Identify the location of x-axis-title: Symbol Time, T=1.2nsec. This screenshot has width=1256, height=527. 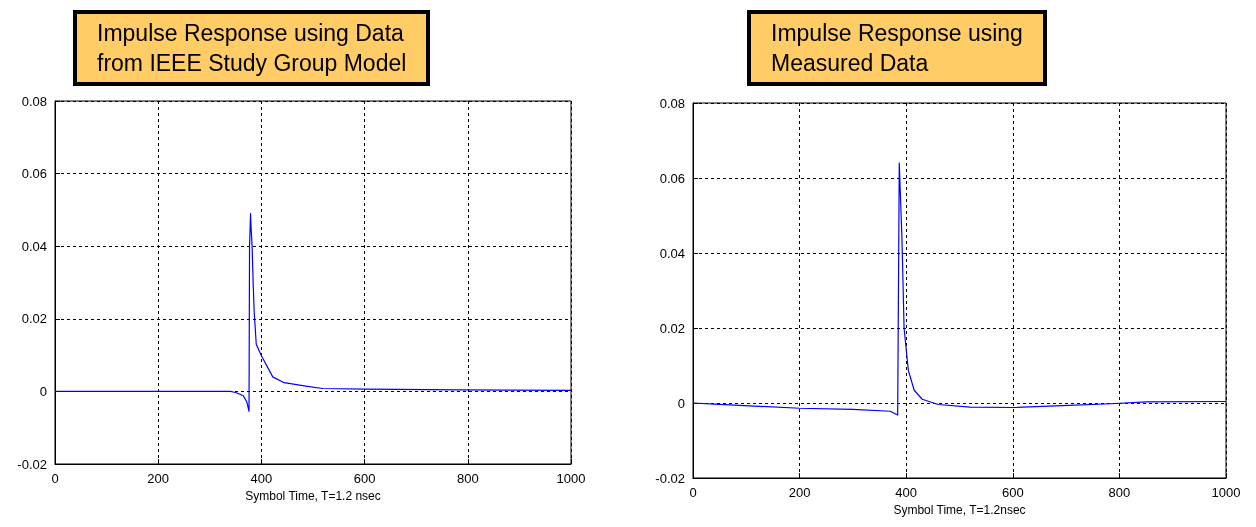
(959, 509).